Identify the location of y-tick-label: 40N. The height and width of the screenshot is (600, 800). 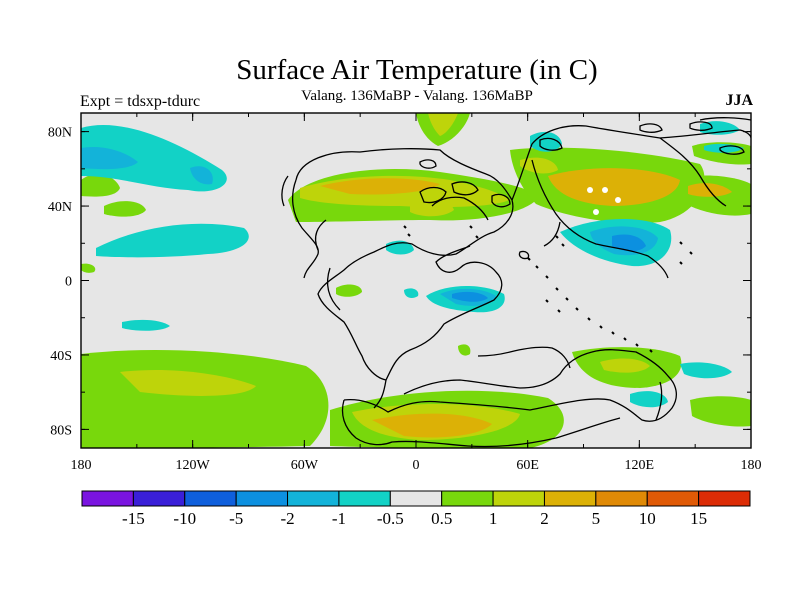
(60, 207).